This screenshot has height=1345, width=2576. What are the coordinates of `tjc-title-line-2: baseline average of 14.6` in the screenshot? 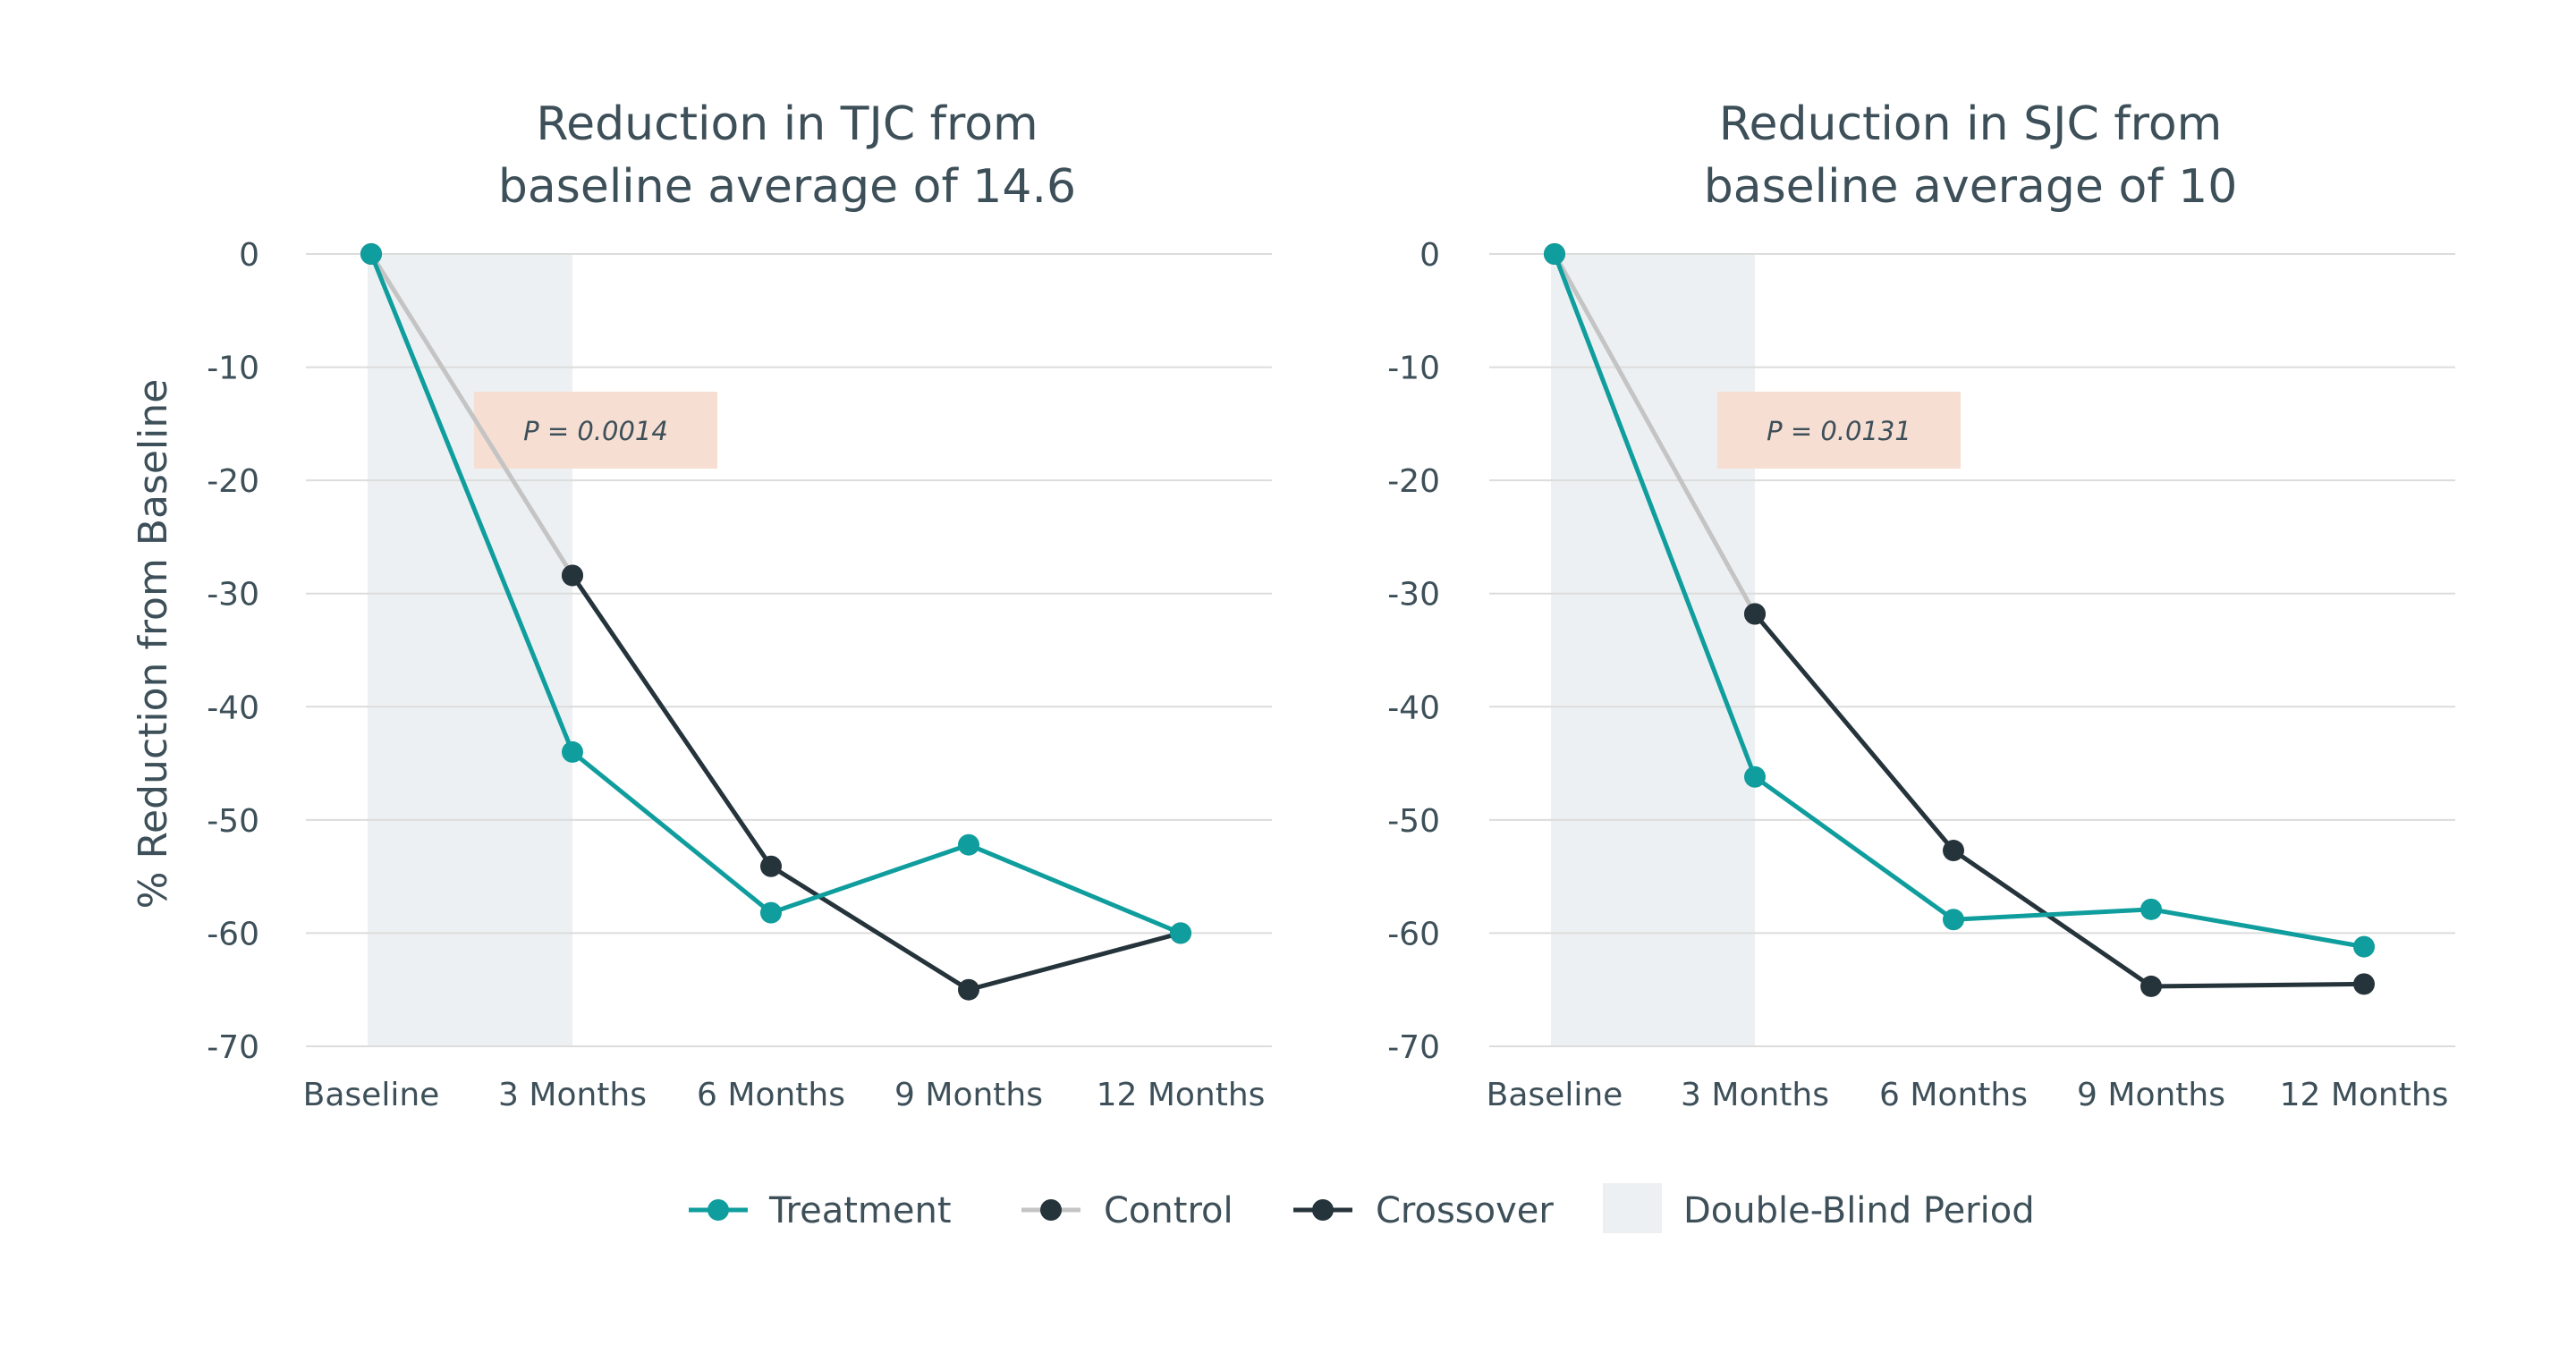 It's located at (787, 187).